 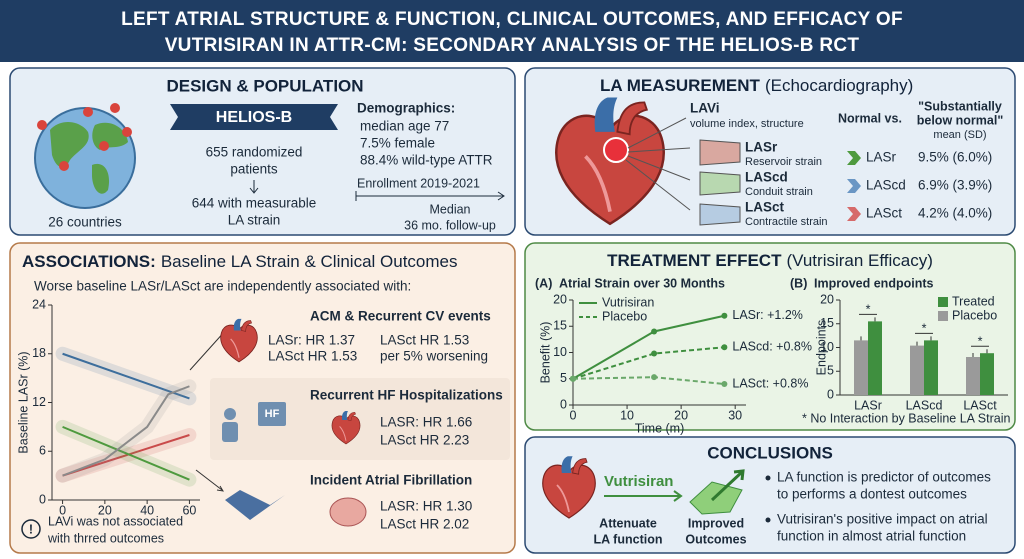 I want to click on series-end-label: LAScd: +0.8%, so click(x=772, y=347).